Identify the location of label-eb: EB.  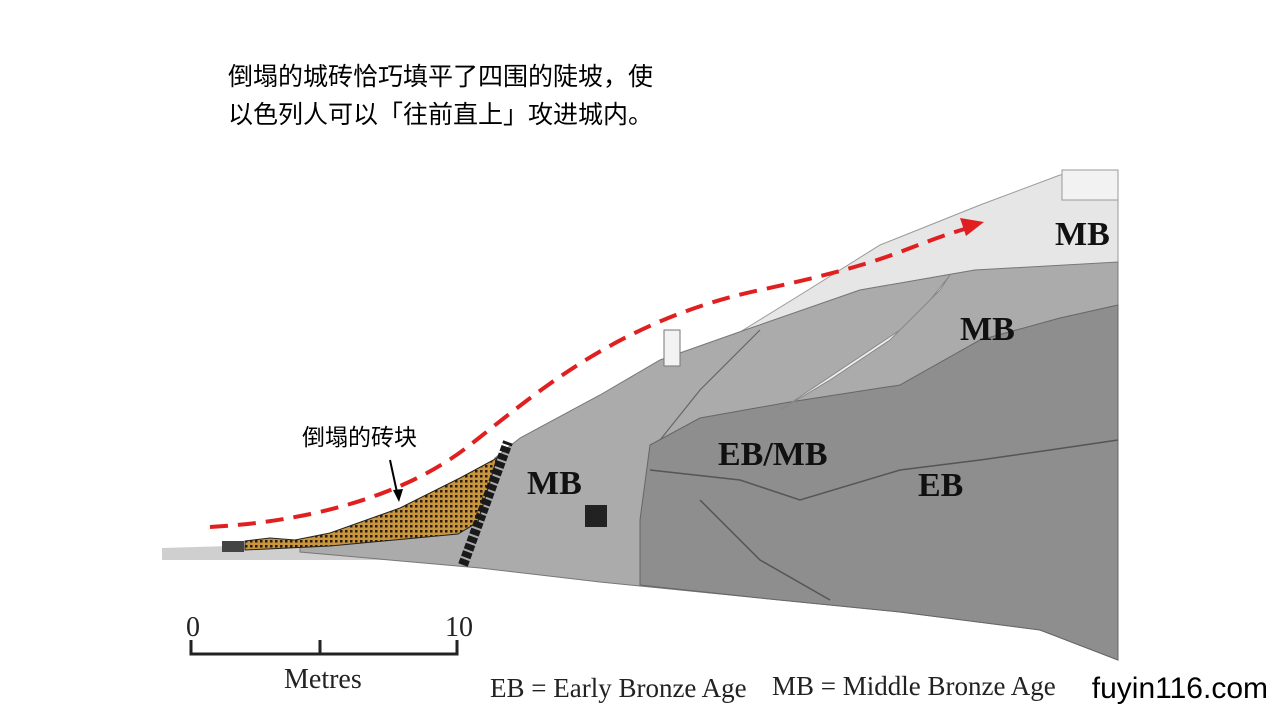
(940, 485).